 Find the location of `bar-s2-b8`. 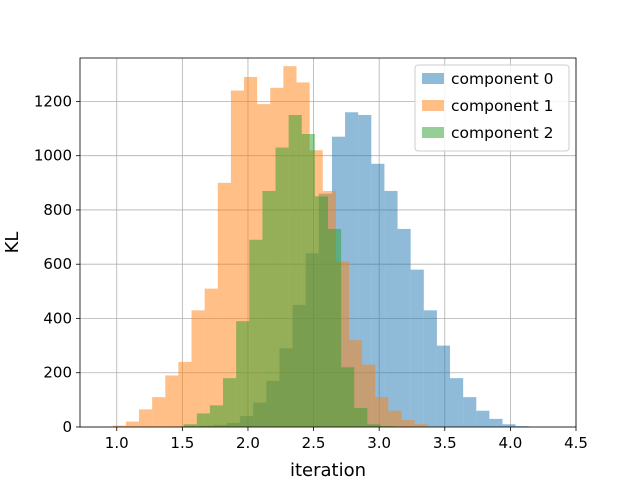

bar-s2-b8 is located at coordinates (295, 271).